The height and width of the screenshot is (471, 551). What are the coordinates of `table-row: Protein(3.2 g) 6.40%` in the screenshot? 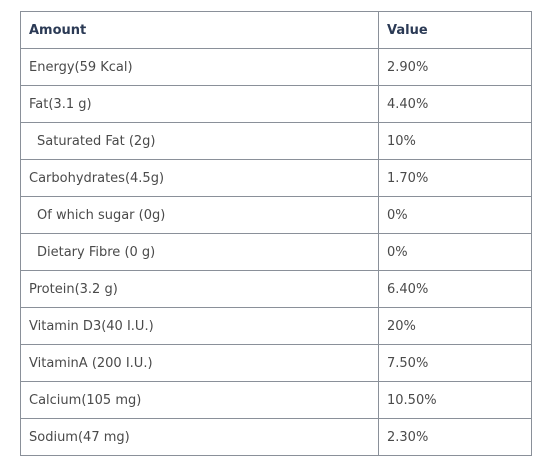 It's located at (276, 289).